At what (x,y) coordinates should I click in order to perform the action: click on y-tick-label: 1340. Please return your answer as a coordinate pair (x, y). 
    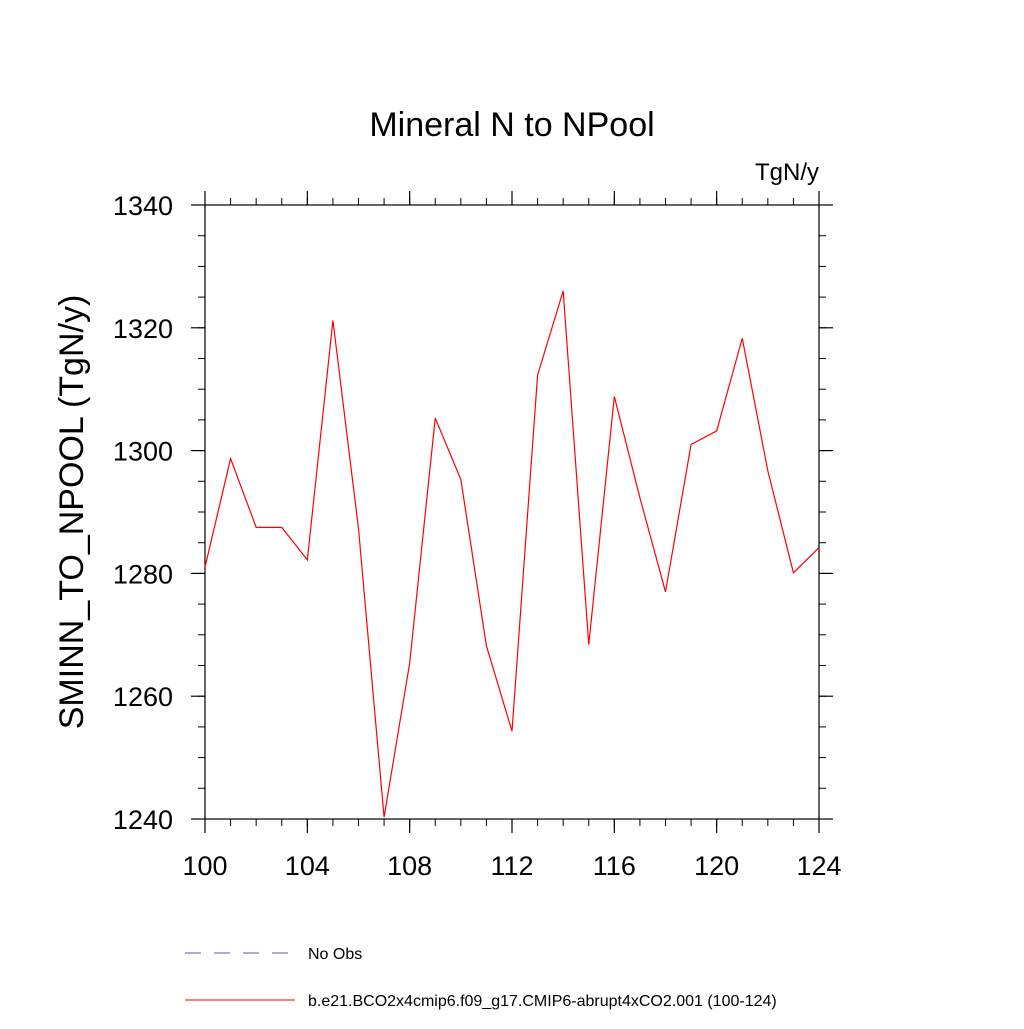
    Looking at the image, I should click on (143, 206).